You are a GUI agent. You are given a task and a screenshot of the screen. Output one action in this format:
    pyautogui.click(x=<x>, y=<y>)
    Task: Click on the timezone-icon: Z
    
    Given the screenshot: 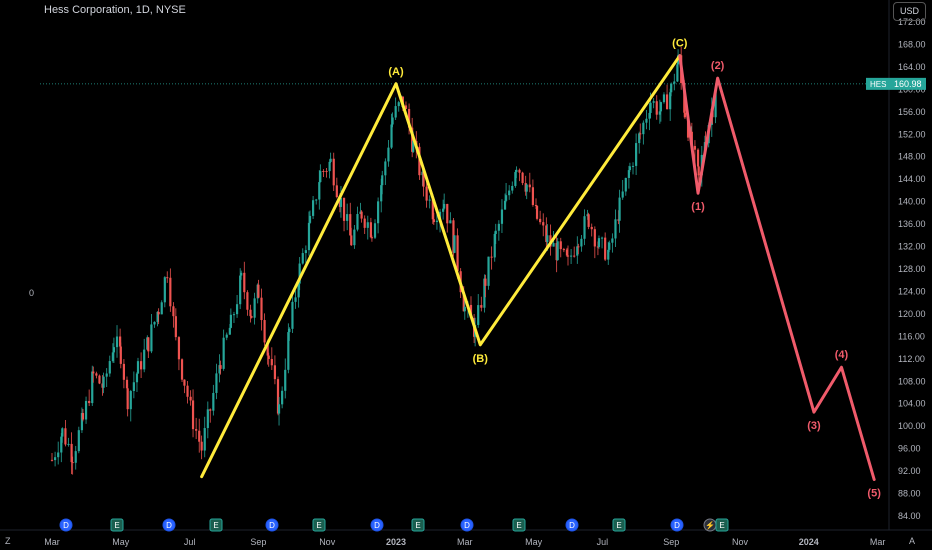 What is the action you would take?
    pyautogui.click(x=8, y=541)
    